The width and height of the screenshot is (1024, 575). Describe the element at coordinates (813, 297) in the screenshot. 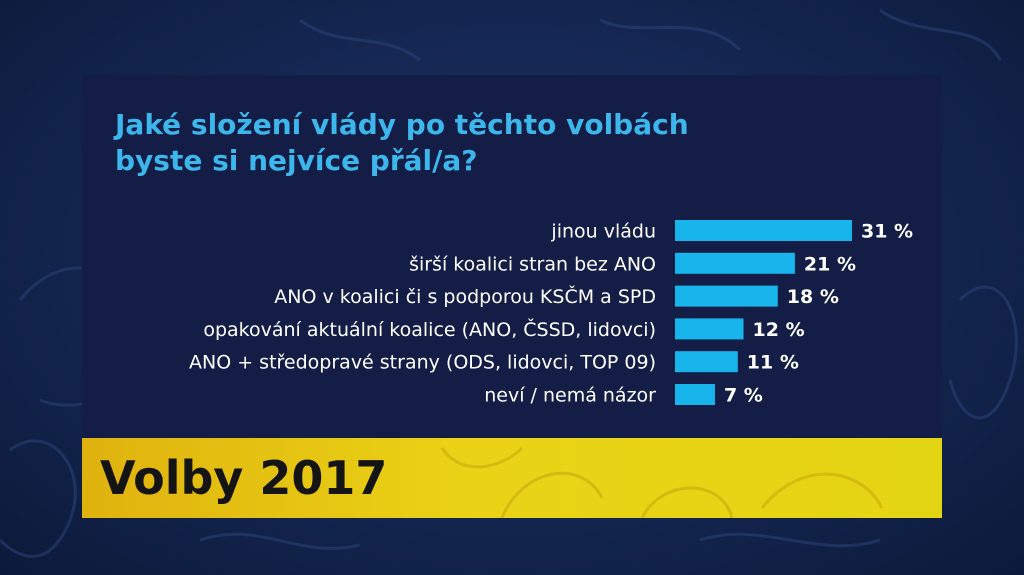

I see `value-label: 18 %` at that location.